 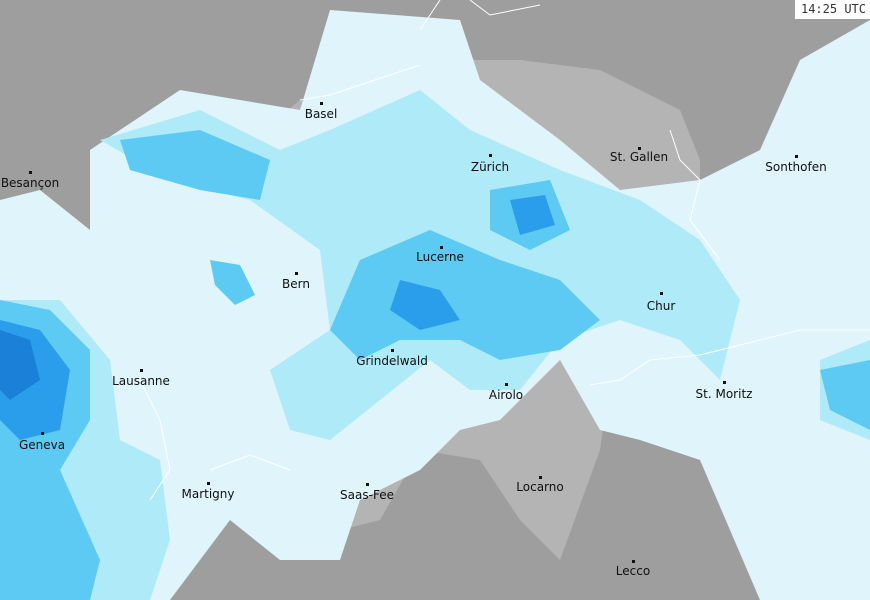 What do you see at coordinates (724, 382) in the screenshot?
I see `city-marker-st-moritz` at bounding box center [724, 382].